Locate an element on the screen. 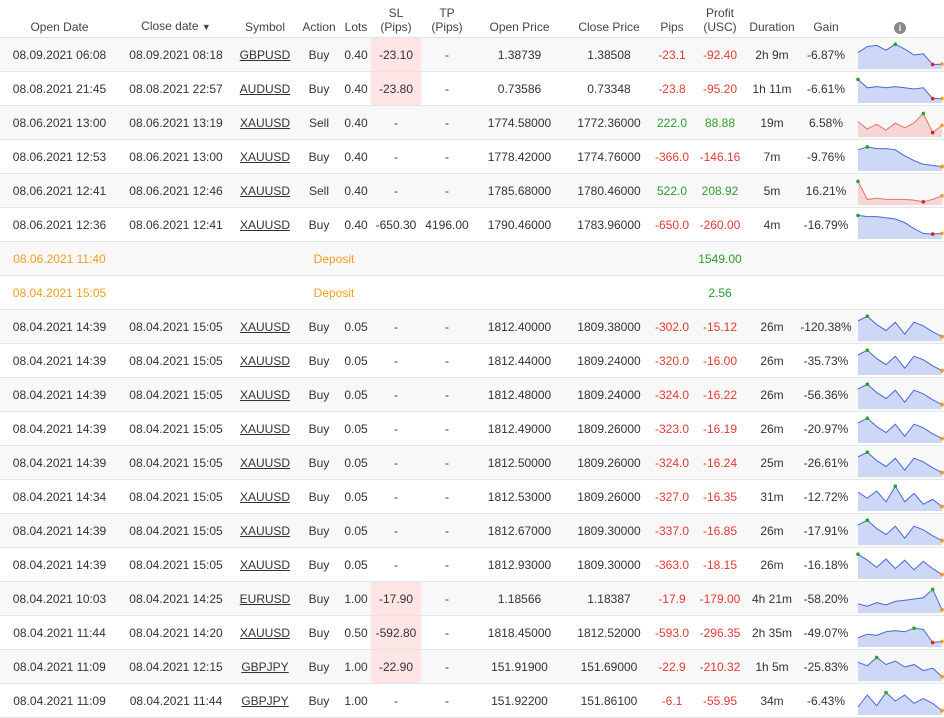 The height and width of the screenshot is (718, 944). profit-cell: -210.32 is located at coordinates (720, 666).